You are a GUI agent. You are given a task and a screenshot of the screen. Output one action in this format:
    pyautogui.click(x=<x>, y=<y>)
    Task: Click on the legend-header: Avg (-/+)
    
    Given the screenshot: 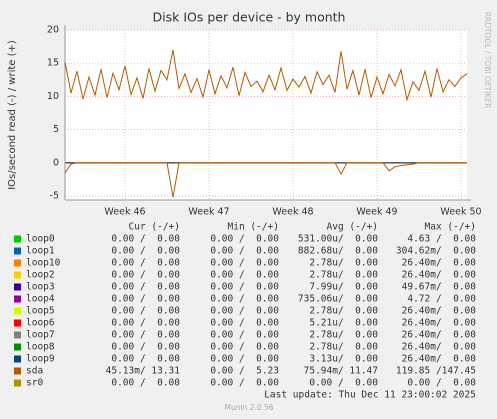 What is the action you would take?
    pyautogui.click(x=352, y=227)
    